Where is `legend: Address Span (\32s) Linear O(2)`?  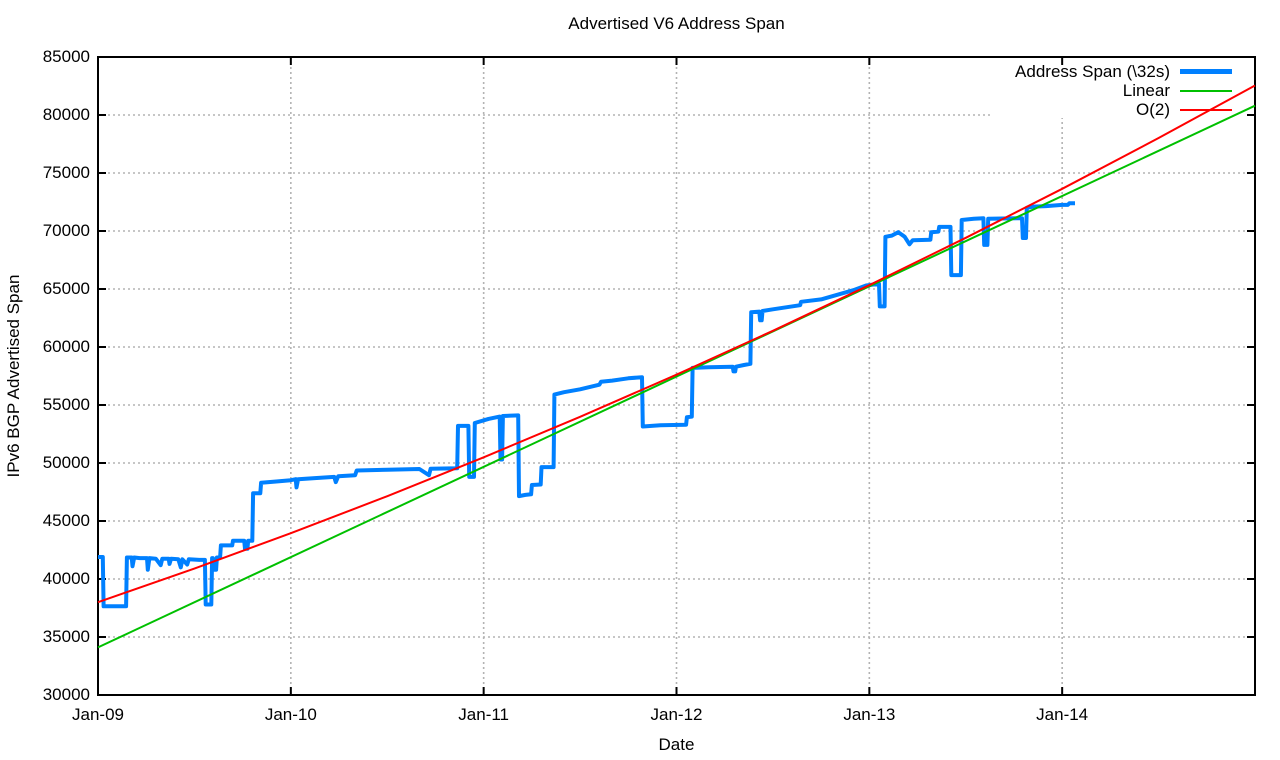
legend: Address Span (\32s) Linear O(2) is located at coordinates (1123, 90).